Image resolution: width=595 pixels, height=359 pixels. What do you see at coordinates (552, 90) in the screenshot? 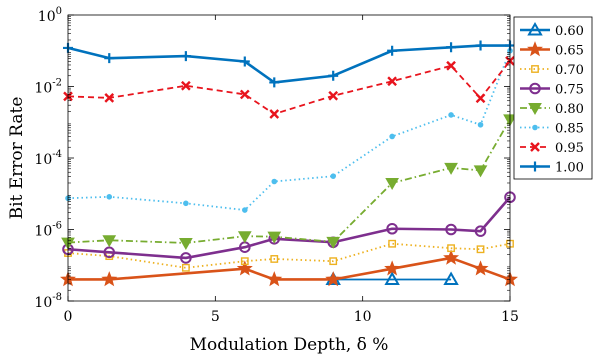
I see `legend-item: 0.75` at bounding box center [552, 90].